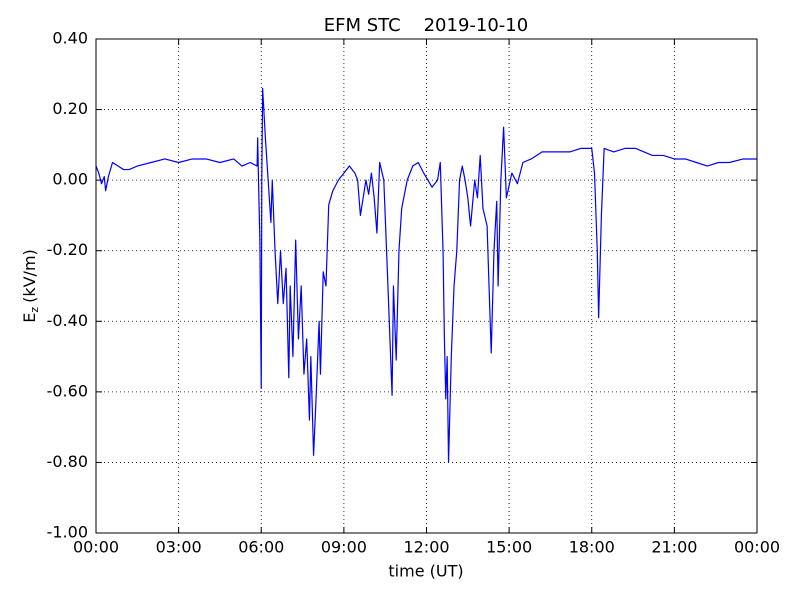 This screenshot has height=600, width=800. What do you see at coordinates (674, 547) in the screenshot?
I see `x-tick-label: 21:00` at bounding box center [674, 547].